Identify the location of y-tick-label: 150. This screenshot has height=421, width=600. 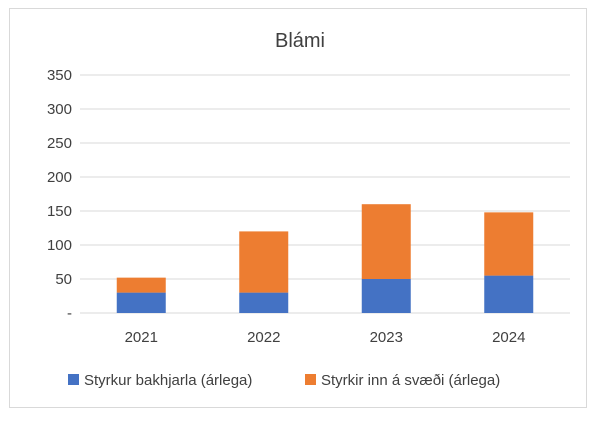
(59, 211).